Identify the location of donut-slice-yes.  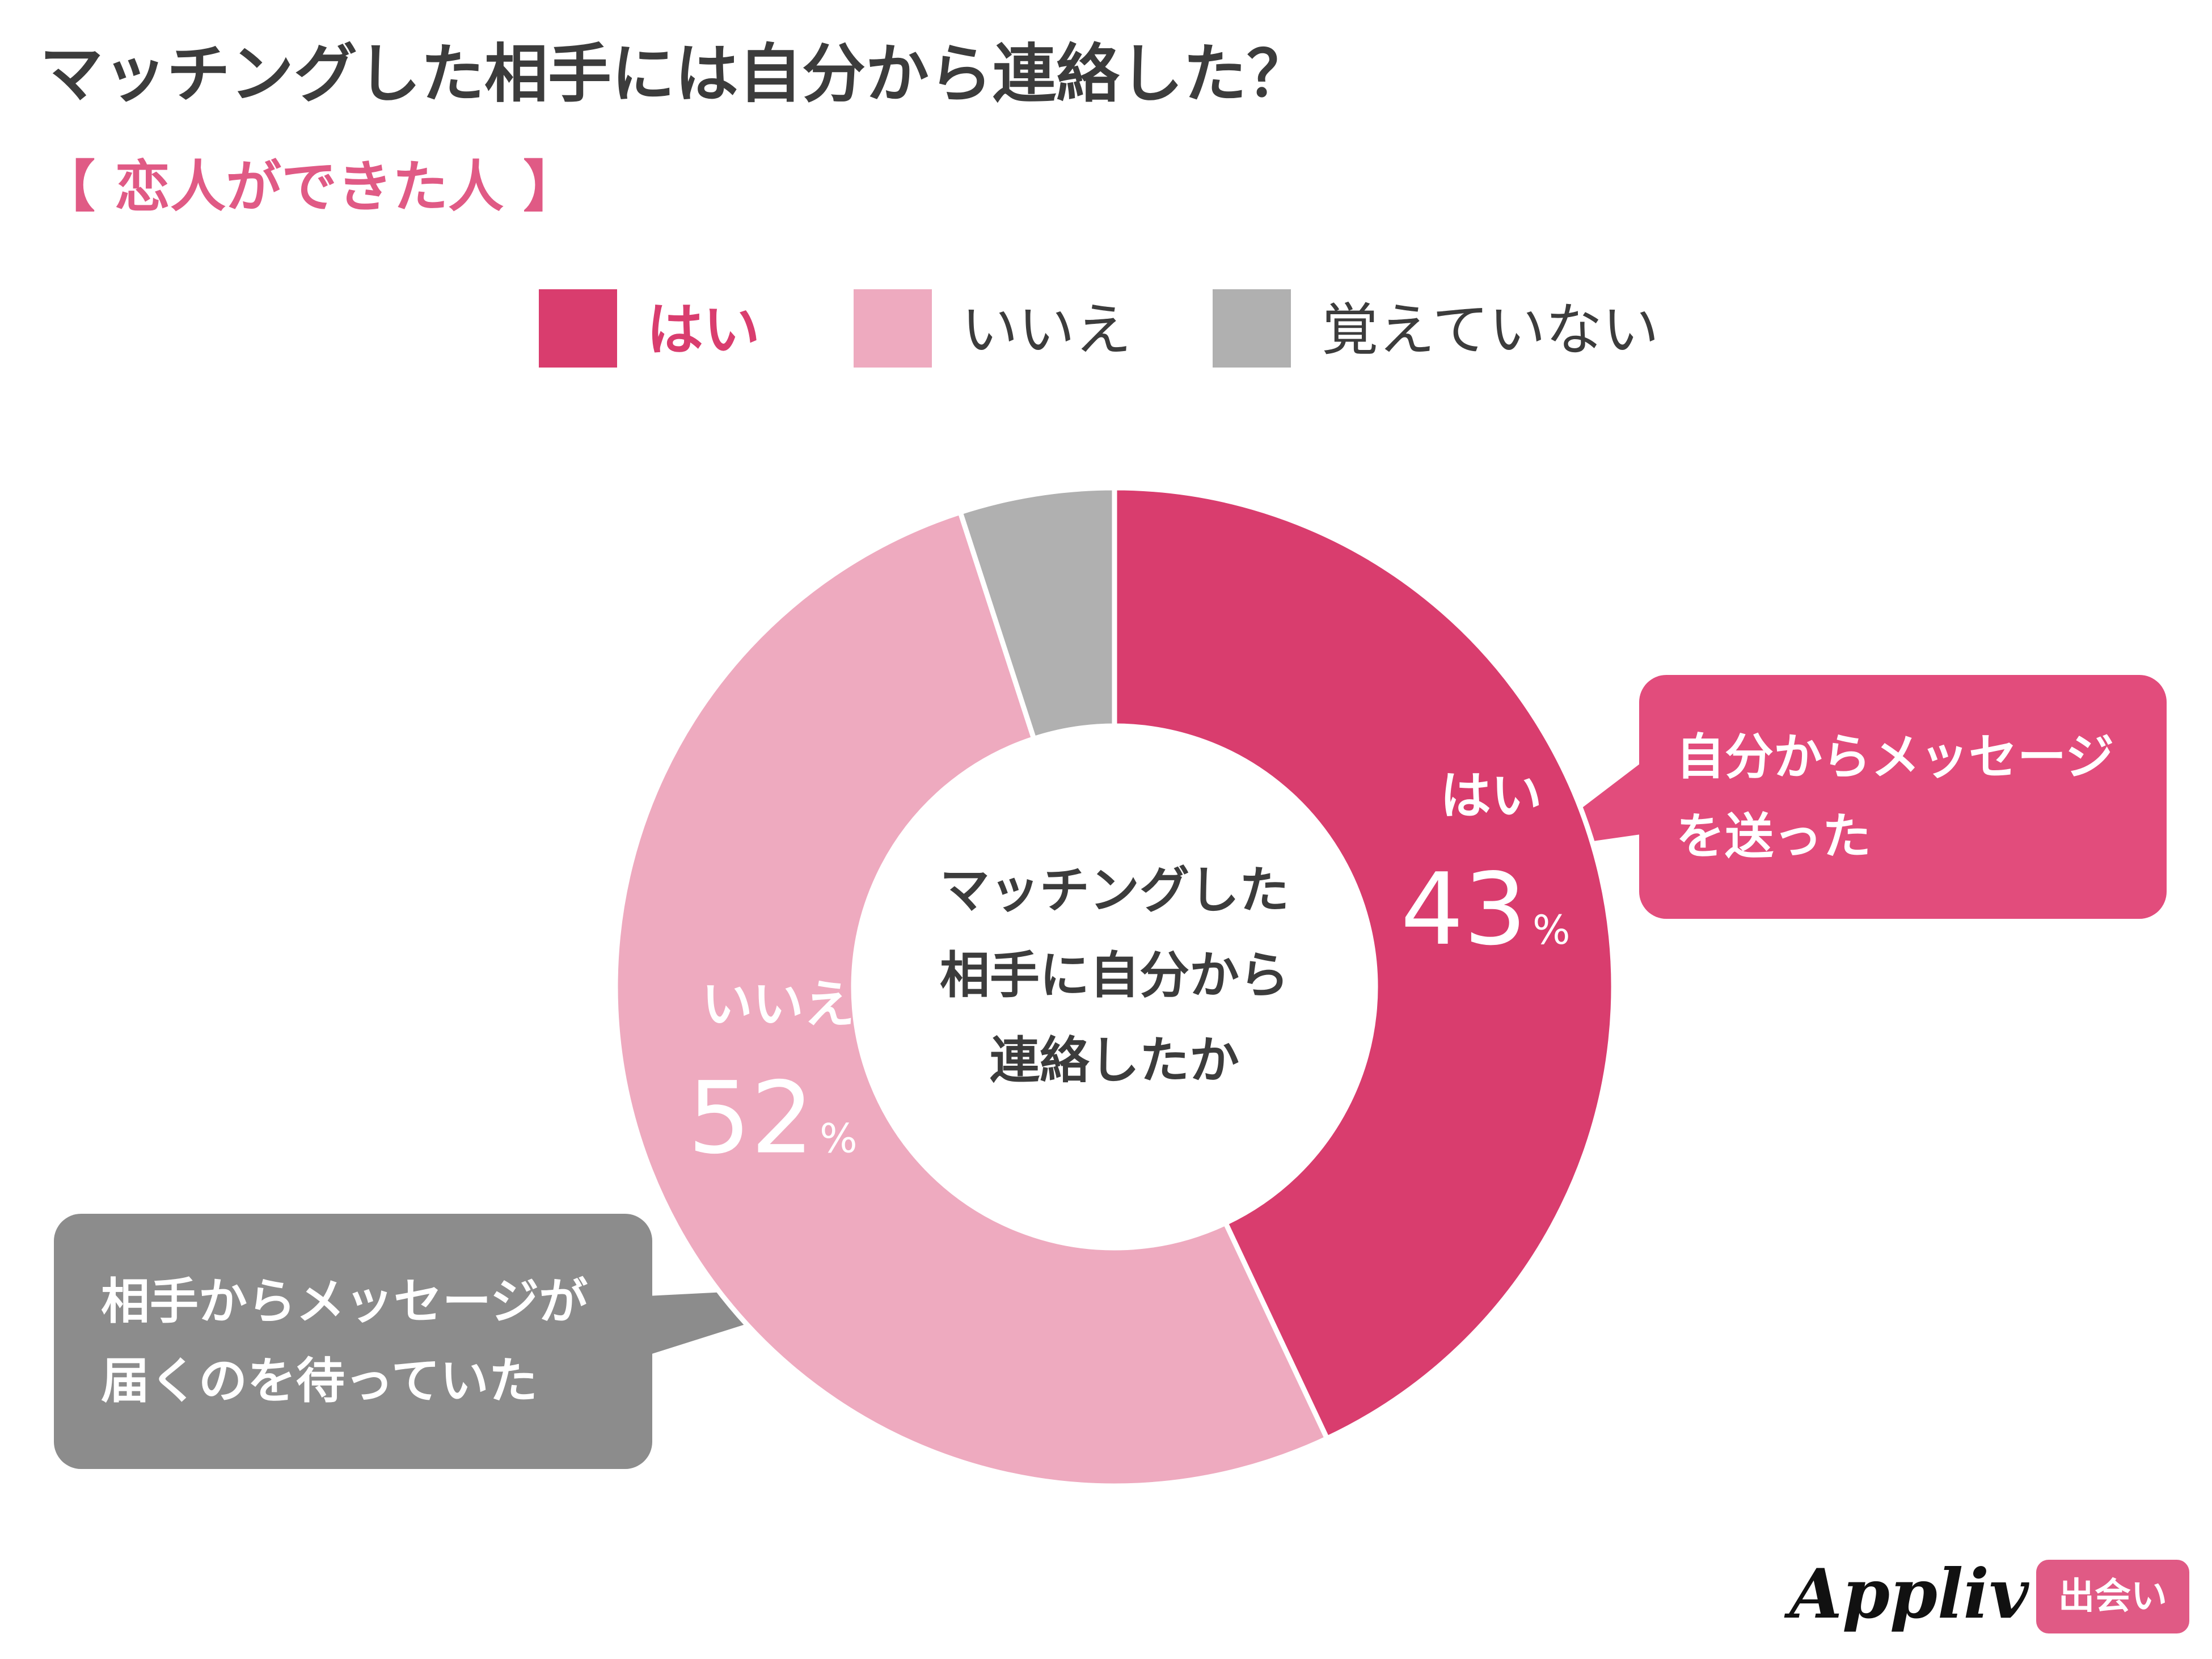
(1364, 963).